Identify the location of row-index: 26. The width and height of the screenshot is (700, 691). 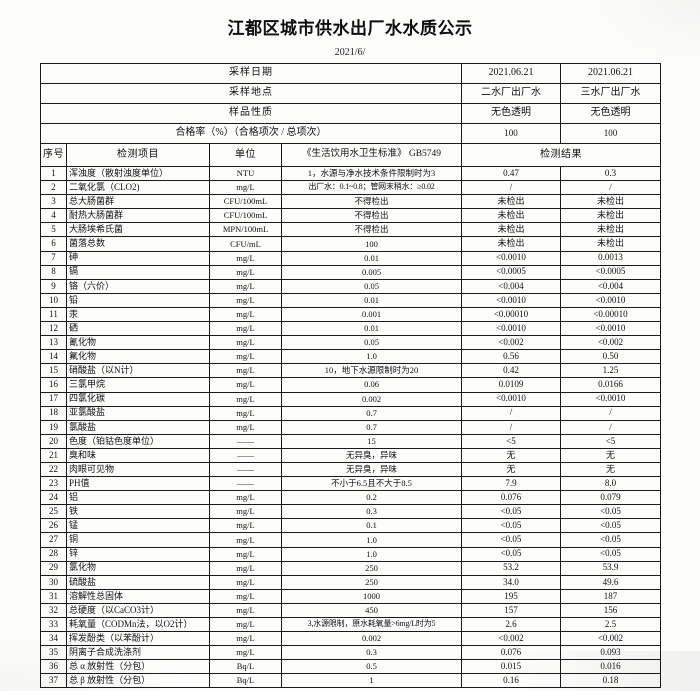
(53, 526).